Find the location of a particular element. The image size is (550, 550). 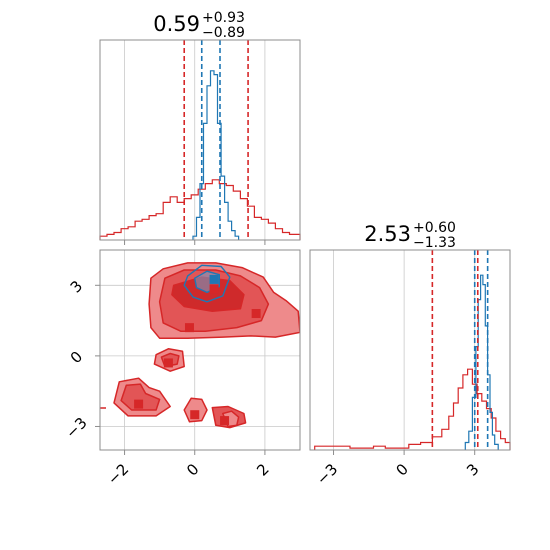

x-tick-label: −3 is located at coordinates (327, 474).